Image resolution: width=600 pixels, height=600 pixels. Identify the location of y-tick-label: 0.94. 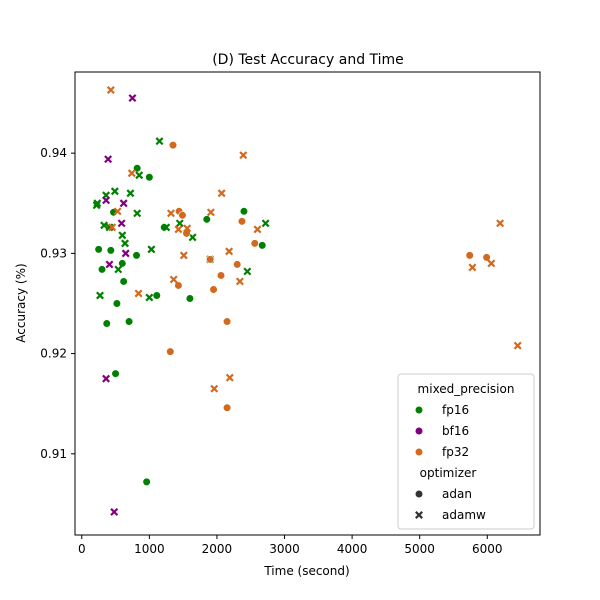
(53, 153).